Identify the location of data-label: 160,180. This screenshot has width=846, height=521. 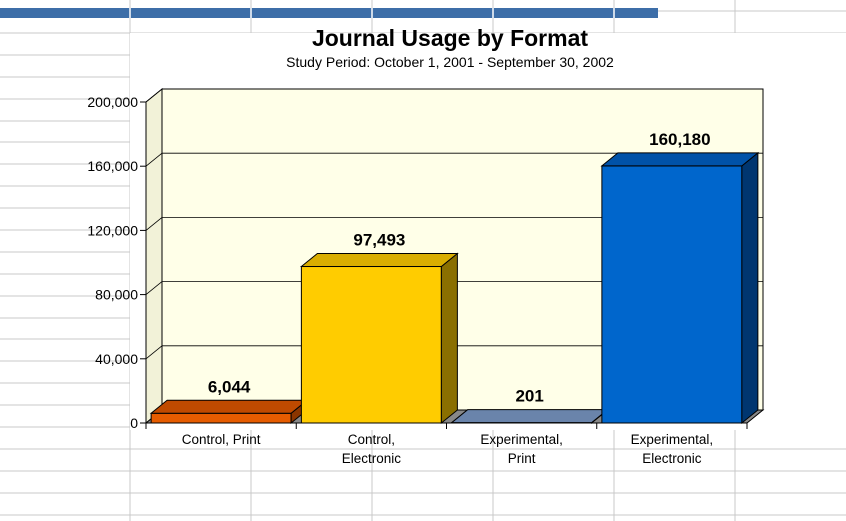
(679, 139).